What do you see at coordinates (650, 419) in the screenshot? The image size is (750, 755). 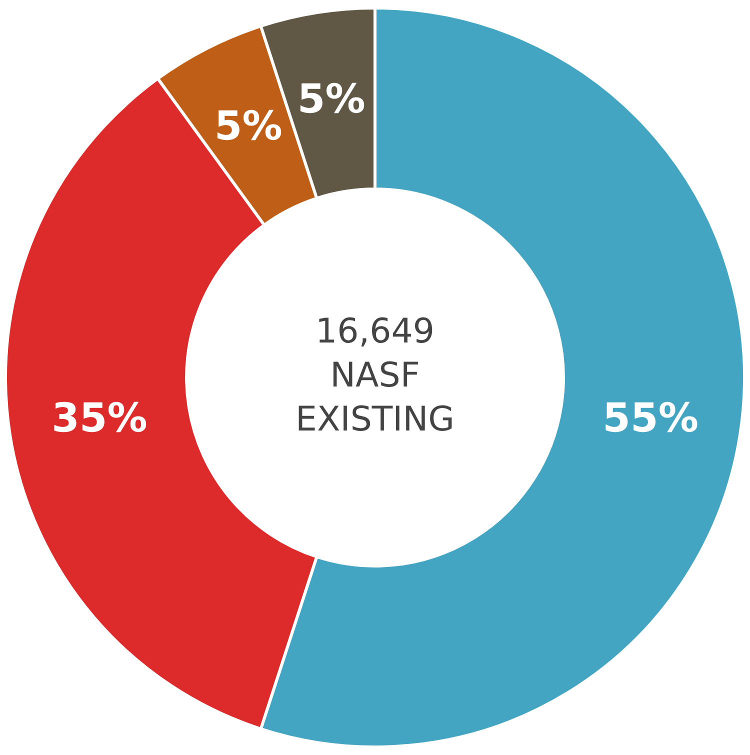 I see `data-label: 55%` at bounding box center [650, 419].